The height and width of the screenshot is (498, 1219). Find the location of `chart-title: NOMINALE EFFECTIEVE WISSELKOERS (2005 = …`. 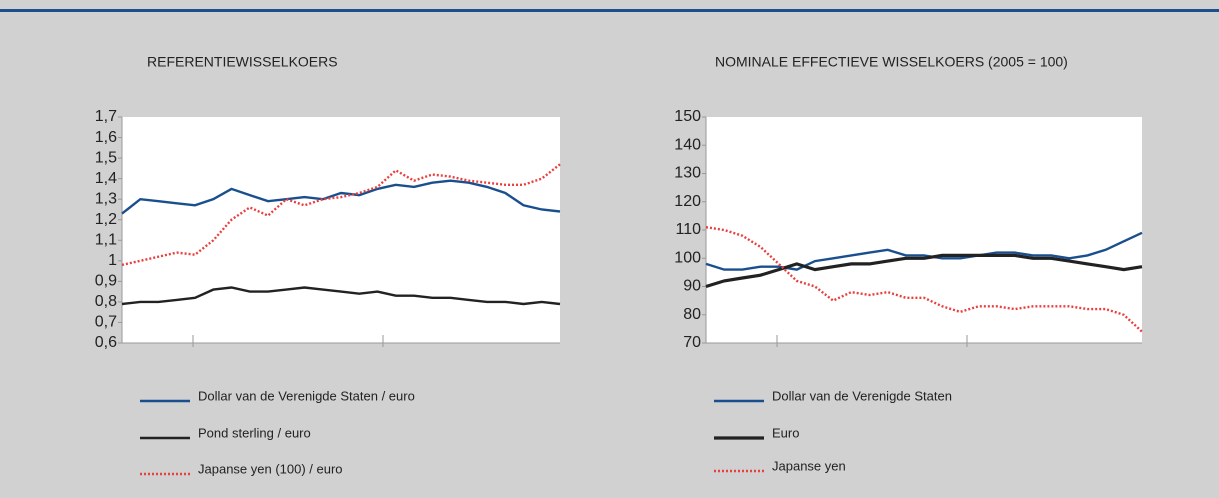

chart-title: NOMINALE EFFECTIEVE WISSELKOERS (2005 = … is located at coordinates (891, 62).